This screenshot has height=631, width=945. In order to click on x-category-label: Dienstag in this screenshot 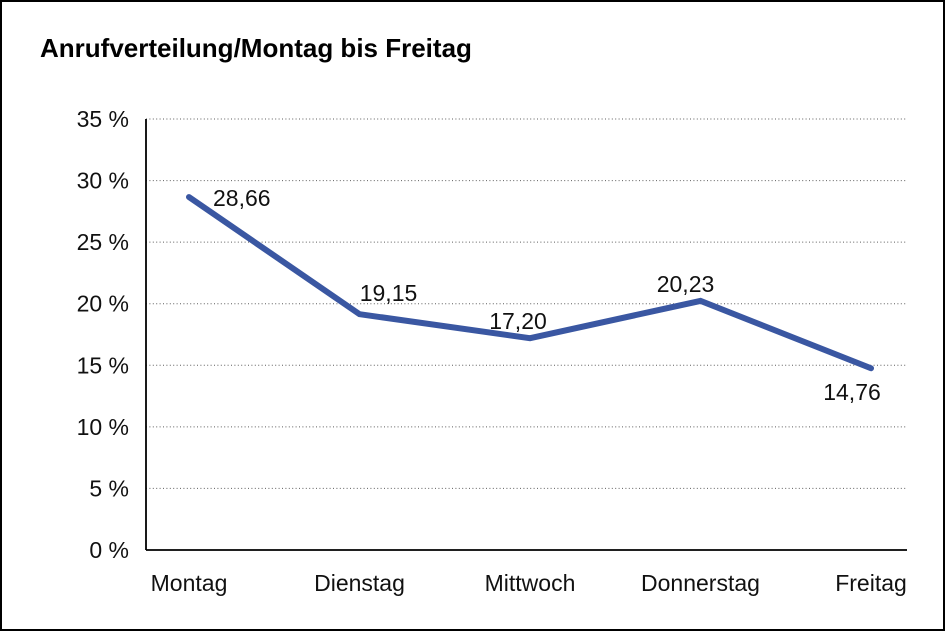, I will do `click(359, 583)`.